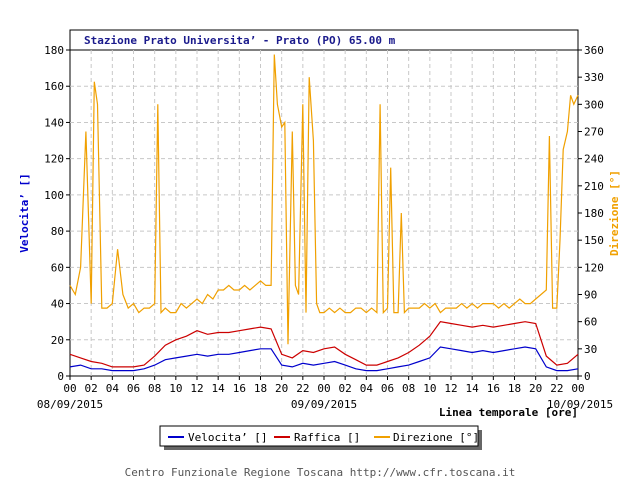  What do you see at coordinates (594, 132) in the screenshot?
I see `right-tick-label: 270` at bounding box center [594, 132].